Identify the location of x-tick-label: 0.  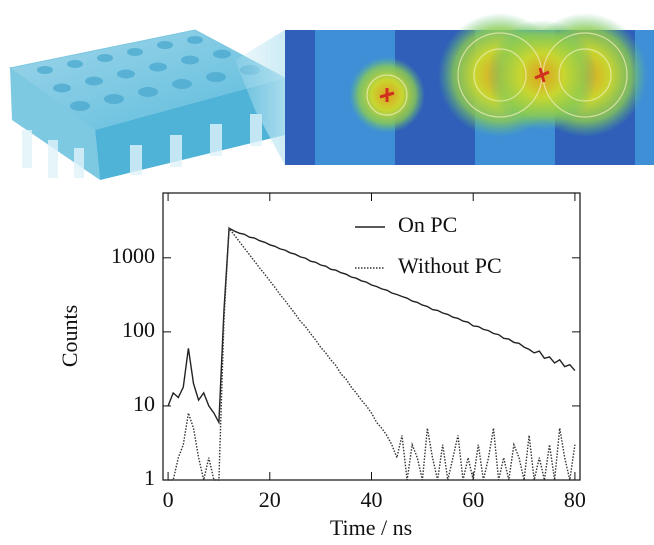
(168, 499).